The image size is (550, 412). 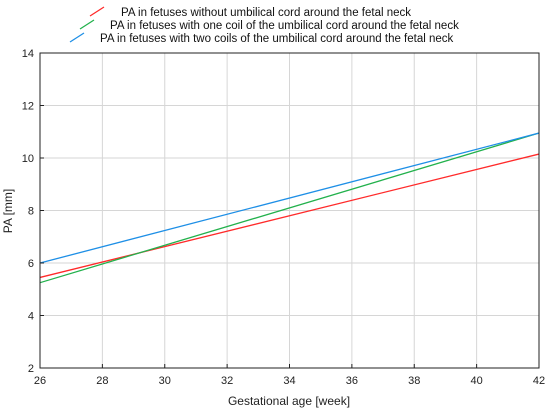 I want to click on x-axis-label: Gestational age [week], so click(x=289, y=401).